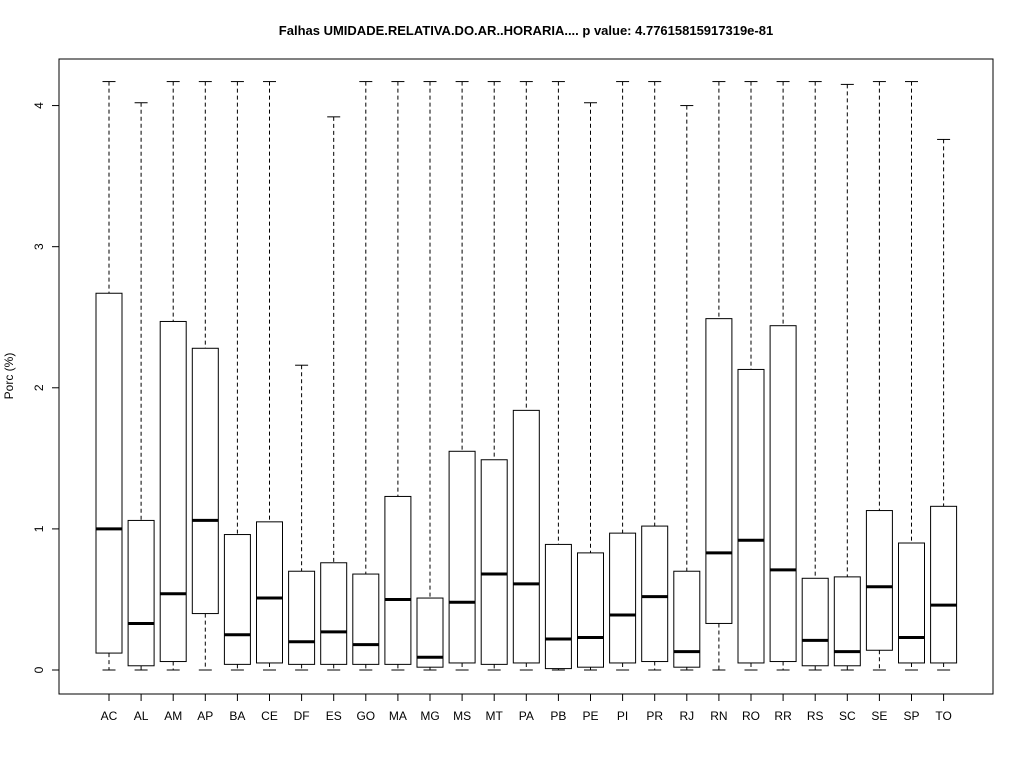 This screenshot has width=1024, height=768. Describe the element at coordinates (494, 376) in the screenshot. I see `box-mt` at that location.